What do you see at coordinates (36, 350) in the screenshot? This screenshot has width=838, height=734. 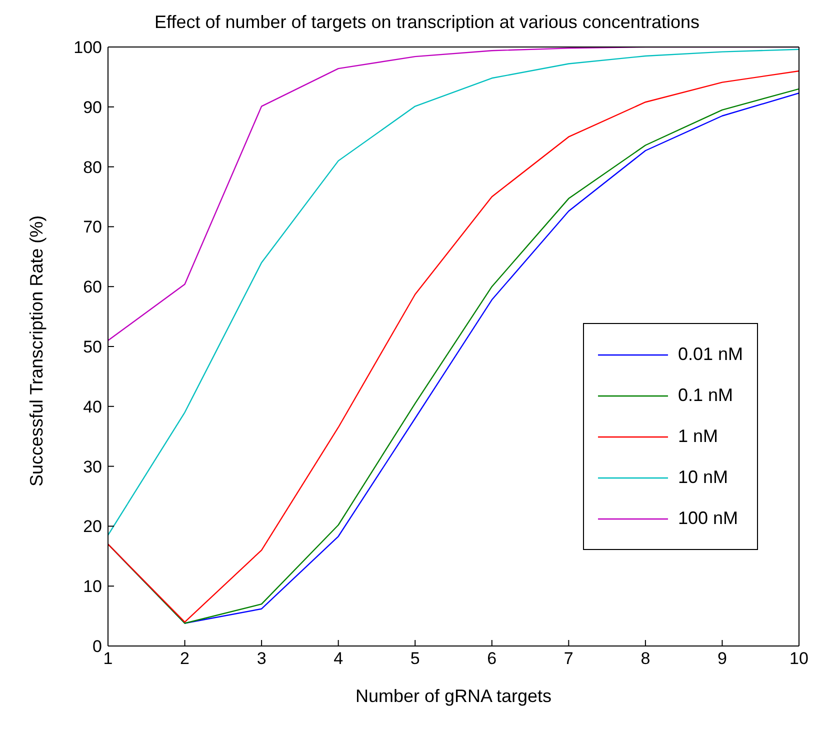 I see `y-axis-title: Successful Transcription Rate (%)` at bounding box center [36, 350].